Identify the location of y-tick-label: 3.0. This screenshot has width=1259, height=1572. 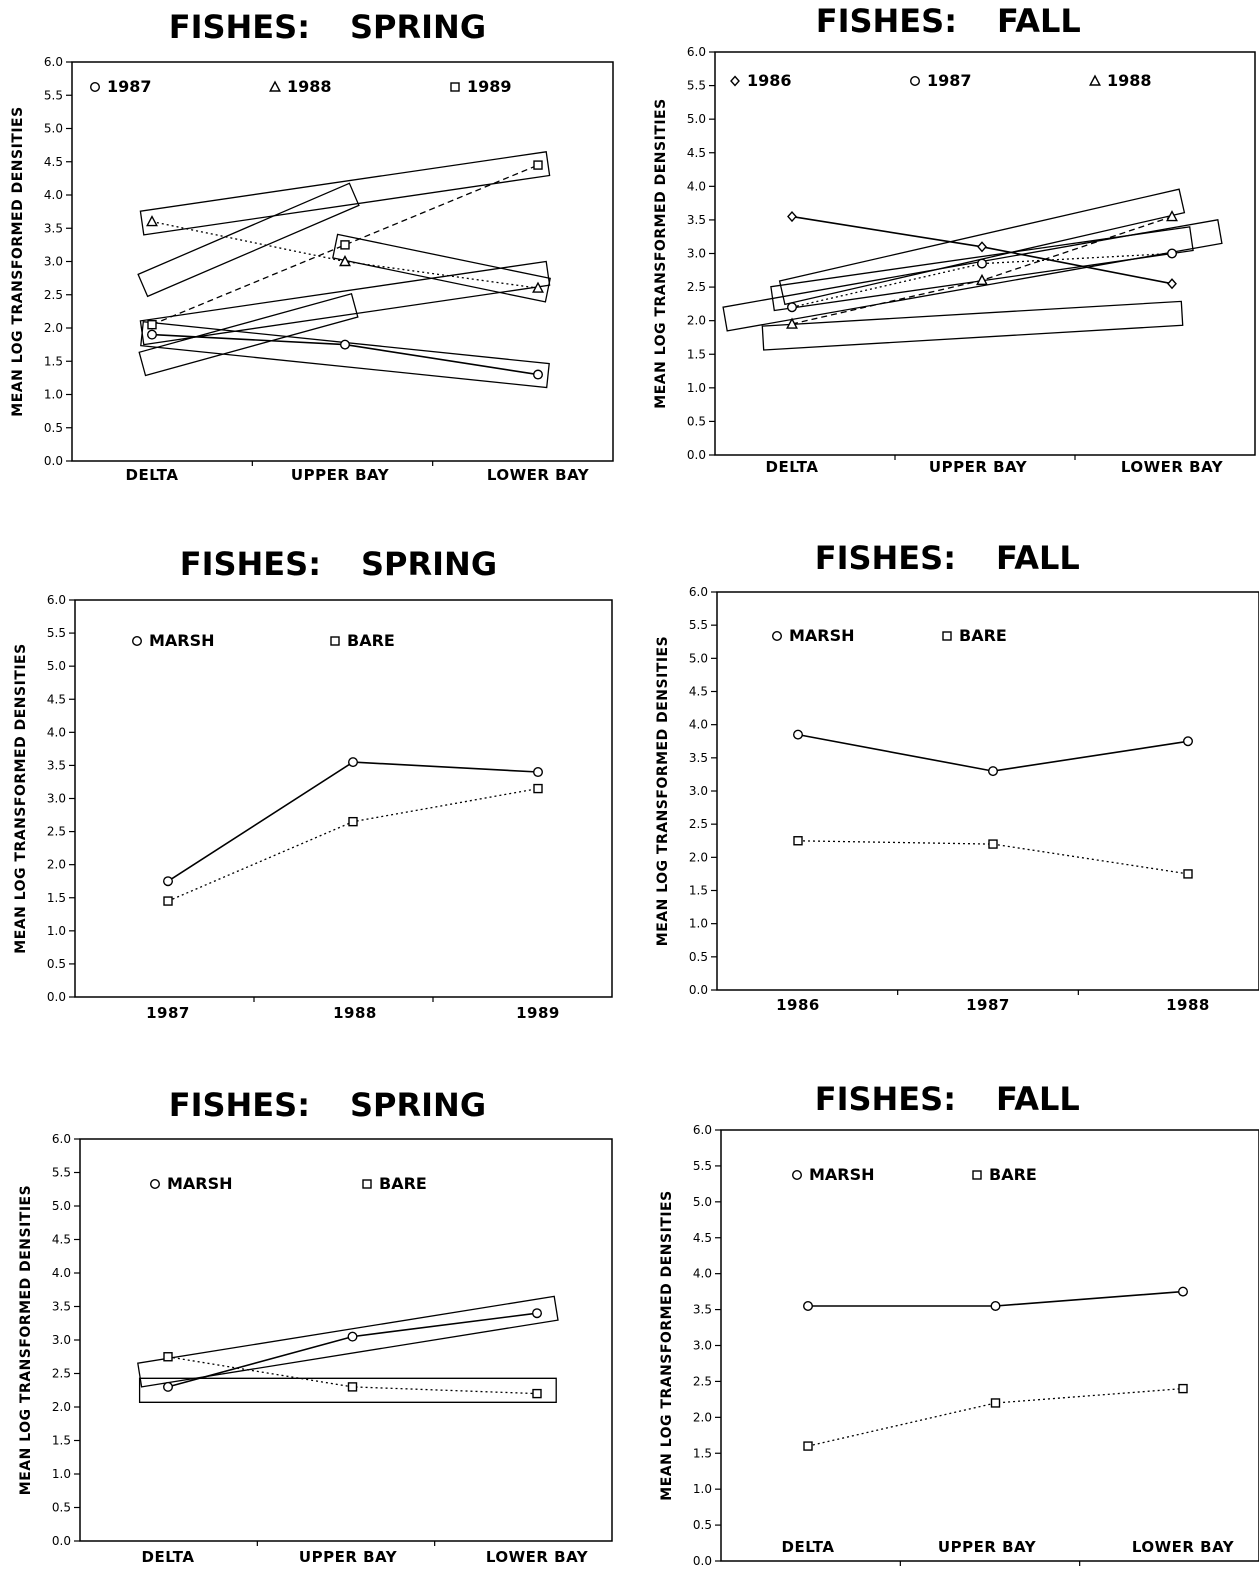
(56, 799).